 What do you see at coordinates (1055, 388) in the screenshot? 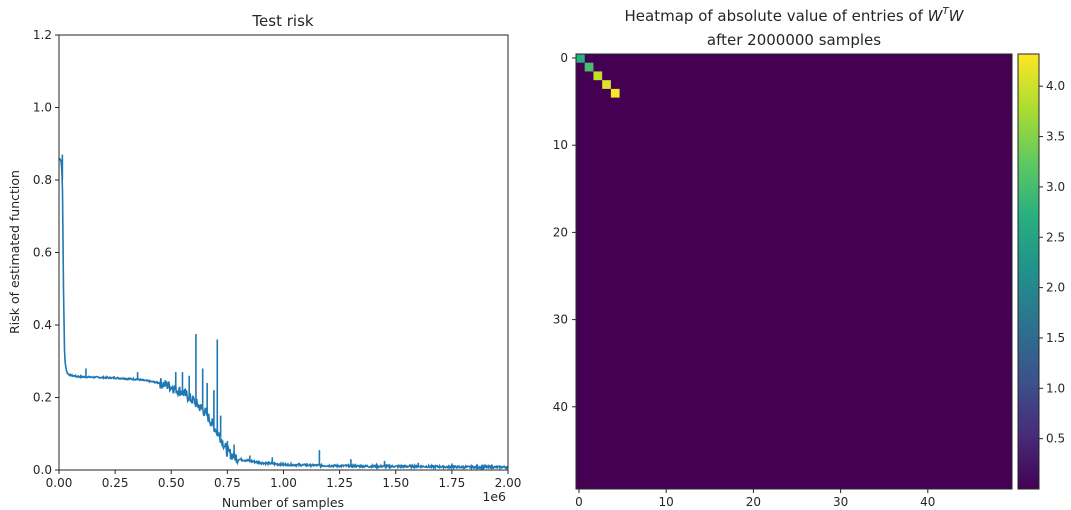
I see `colorbar-tick-label: 1.0` at bounding box center [1055, 388].